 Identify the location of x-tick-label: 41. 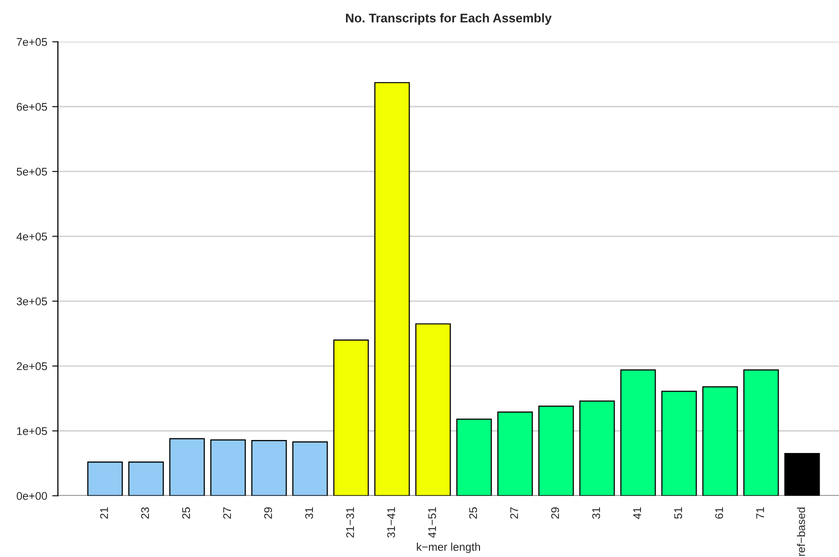
(637, 513).